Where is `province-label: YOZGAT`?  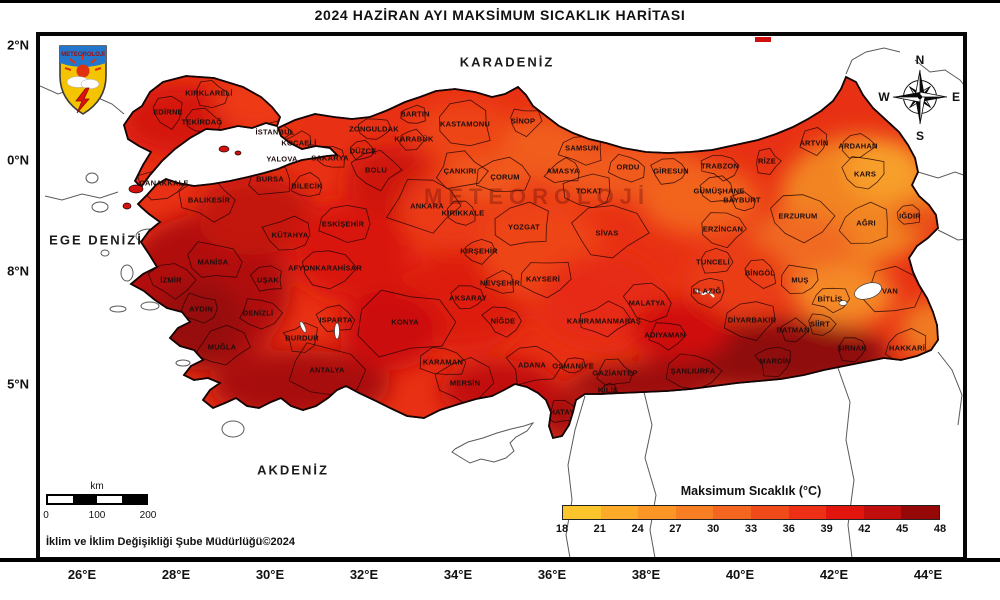 province-label: YOZGAT is located at coordinates (524, 227).